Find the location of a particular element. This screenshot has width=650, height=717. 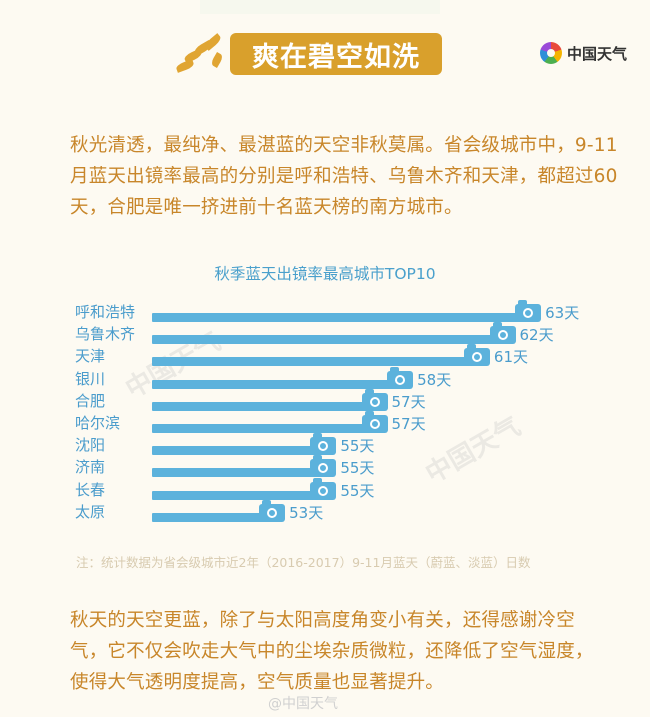

chart-title: 秋季蓝天出镜率最高城市TOP10 is located at coordinates (325, 274).